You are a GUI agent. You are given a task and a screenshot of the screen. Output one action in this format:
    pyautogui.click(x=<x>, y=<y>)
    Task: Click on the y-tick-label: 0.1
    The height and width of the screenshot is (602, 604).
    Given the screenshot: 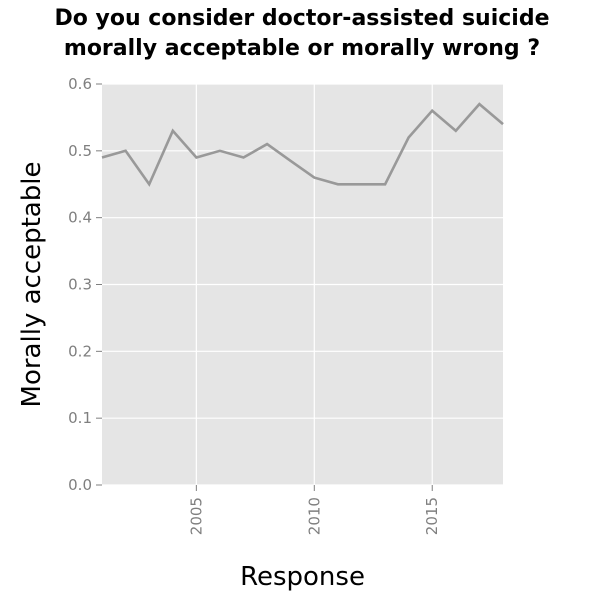 What is the action you would take?
    pyautogui.click(x=80, y=418)
    